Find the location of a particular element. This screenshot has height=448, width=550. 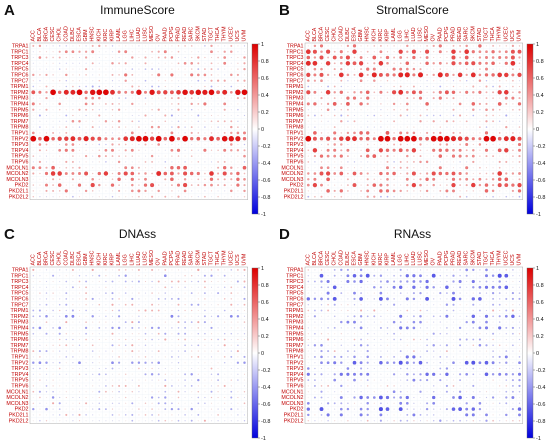

row-label: TRPV3 is located at coordinates (294, 145).